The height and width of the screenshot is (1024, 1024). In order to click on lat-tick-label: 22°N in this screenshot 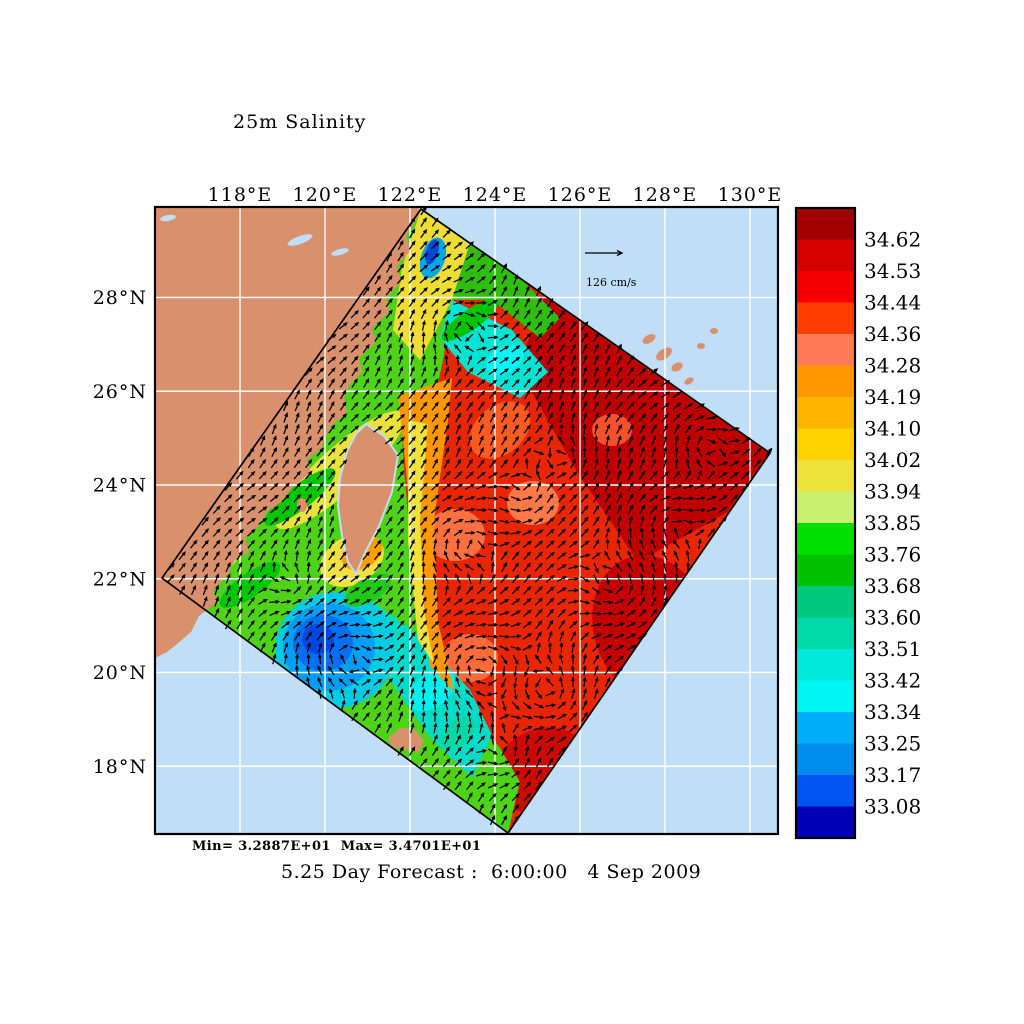, I will do `click(120, 579)`.